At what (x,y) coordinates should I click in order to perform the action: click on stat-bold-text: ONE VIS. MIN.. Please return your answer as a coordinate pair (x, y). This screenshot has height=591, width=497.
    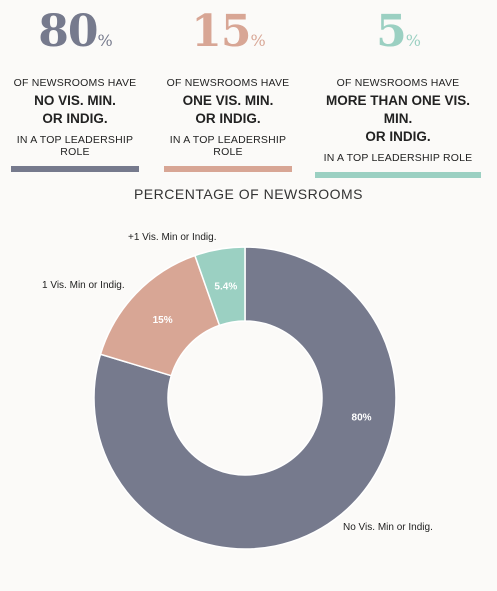
    Looking at the image, I should click on (228, 100).